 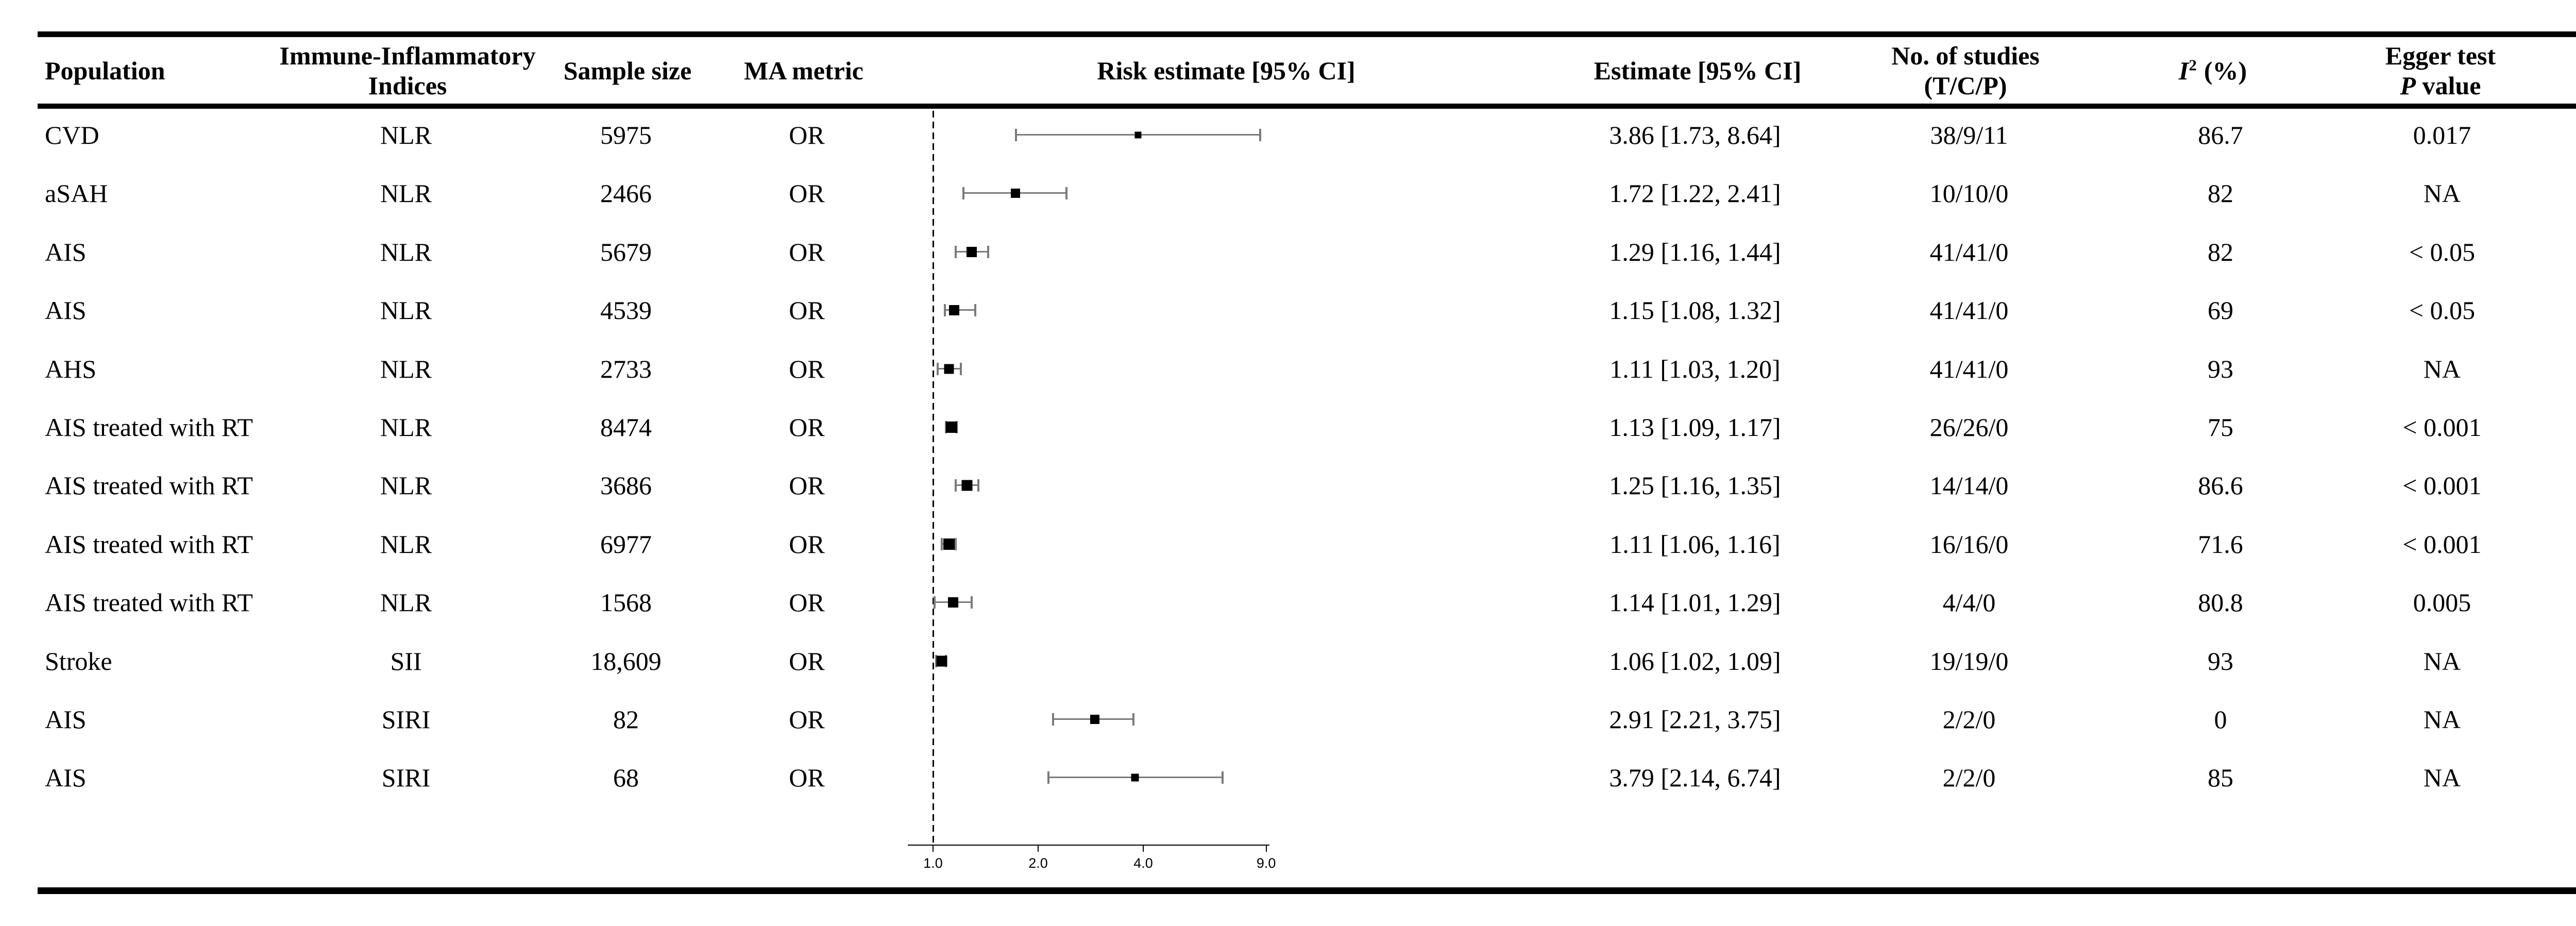 What do you see at coordinates (2220, 310) in the screenshot?
I see `i-squared-cell: 69` at bounding box center [2220, 310].